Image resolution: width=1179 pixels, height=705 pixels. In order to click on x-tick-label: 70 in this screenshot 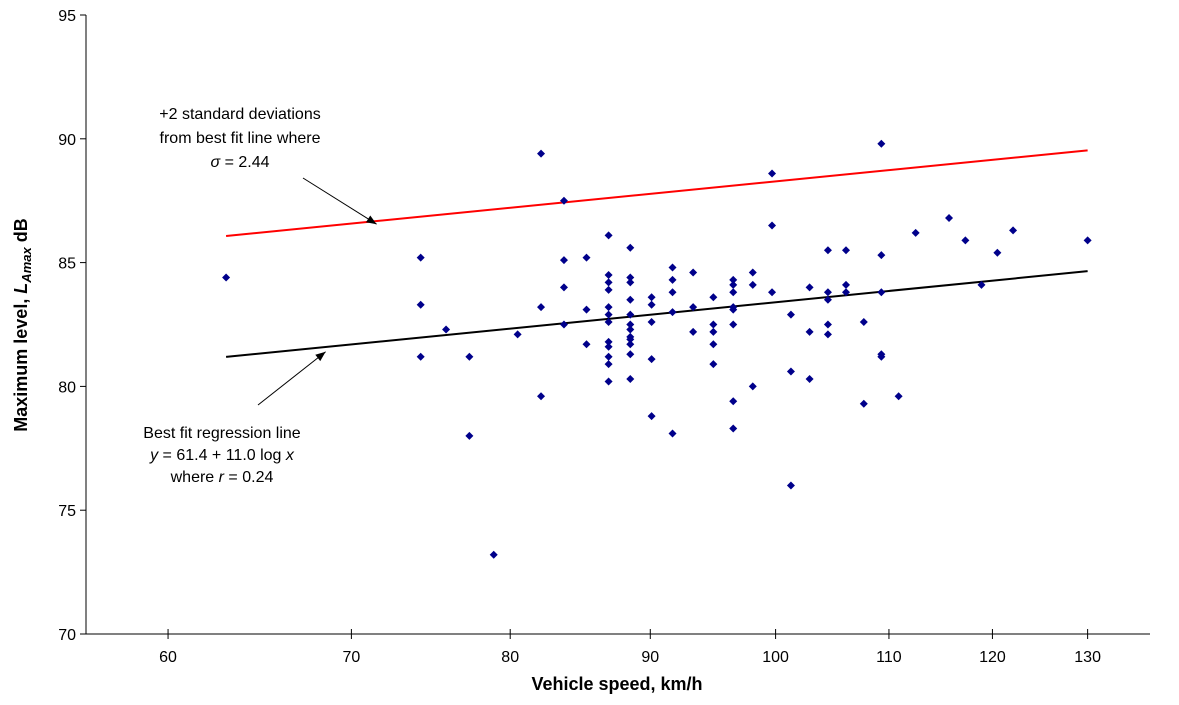, I will do `click(351, 657)`.